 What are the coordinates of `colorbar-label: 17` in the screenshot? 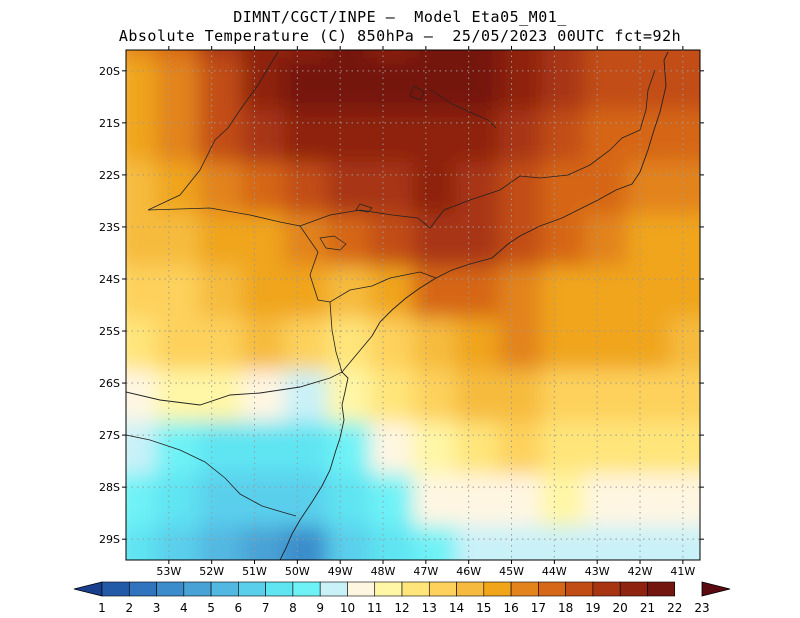 It's located at (538, 608).